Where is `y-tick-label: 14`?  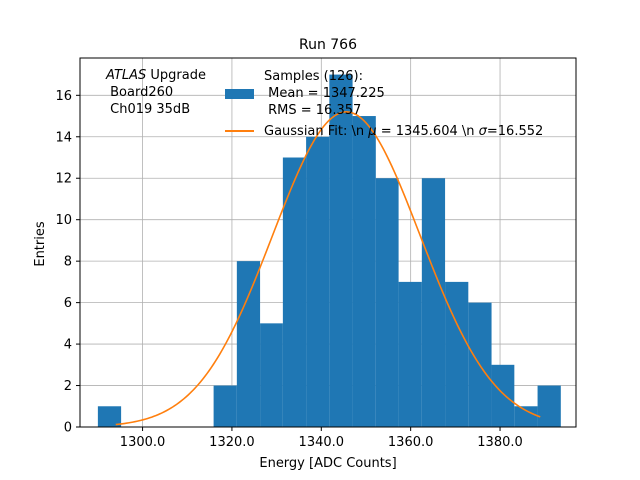
y-tick-label: 14 is located at coordinates (63, 137).